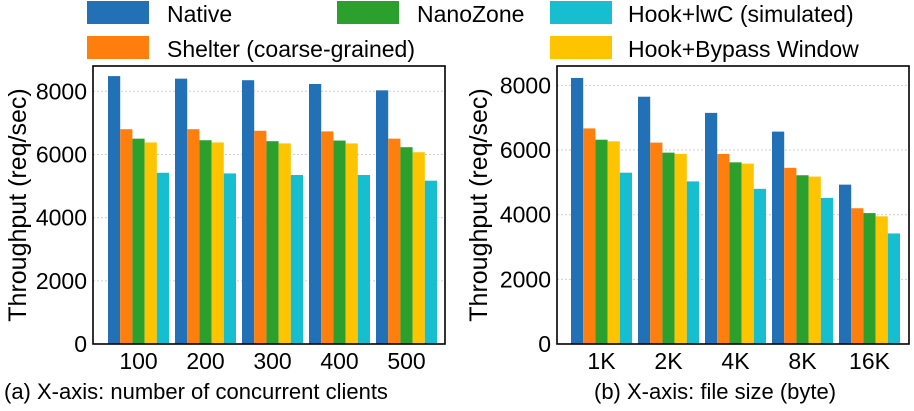 The width and height of the screenshot is (914, 411). I want to click on bar-b-hook-lwc-simulated-1k, so click(625, 258).